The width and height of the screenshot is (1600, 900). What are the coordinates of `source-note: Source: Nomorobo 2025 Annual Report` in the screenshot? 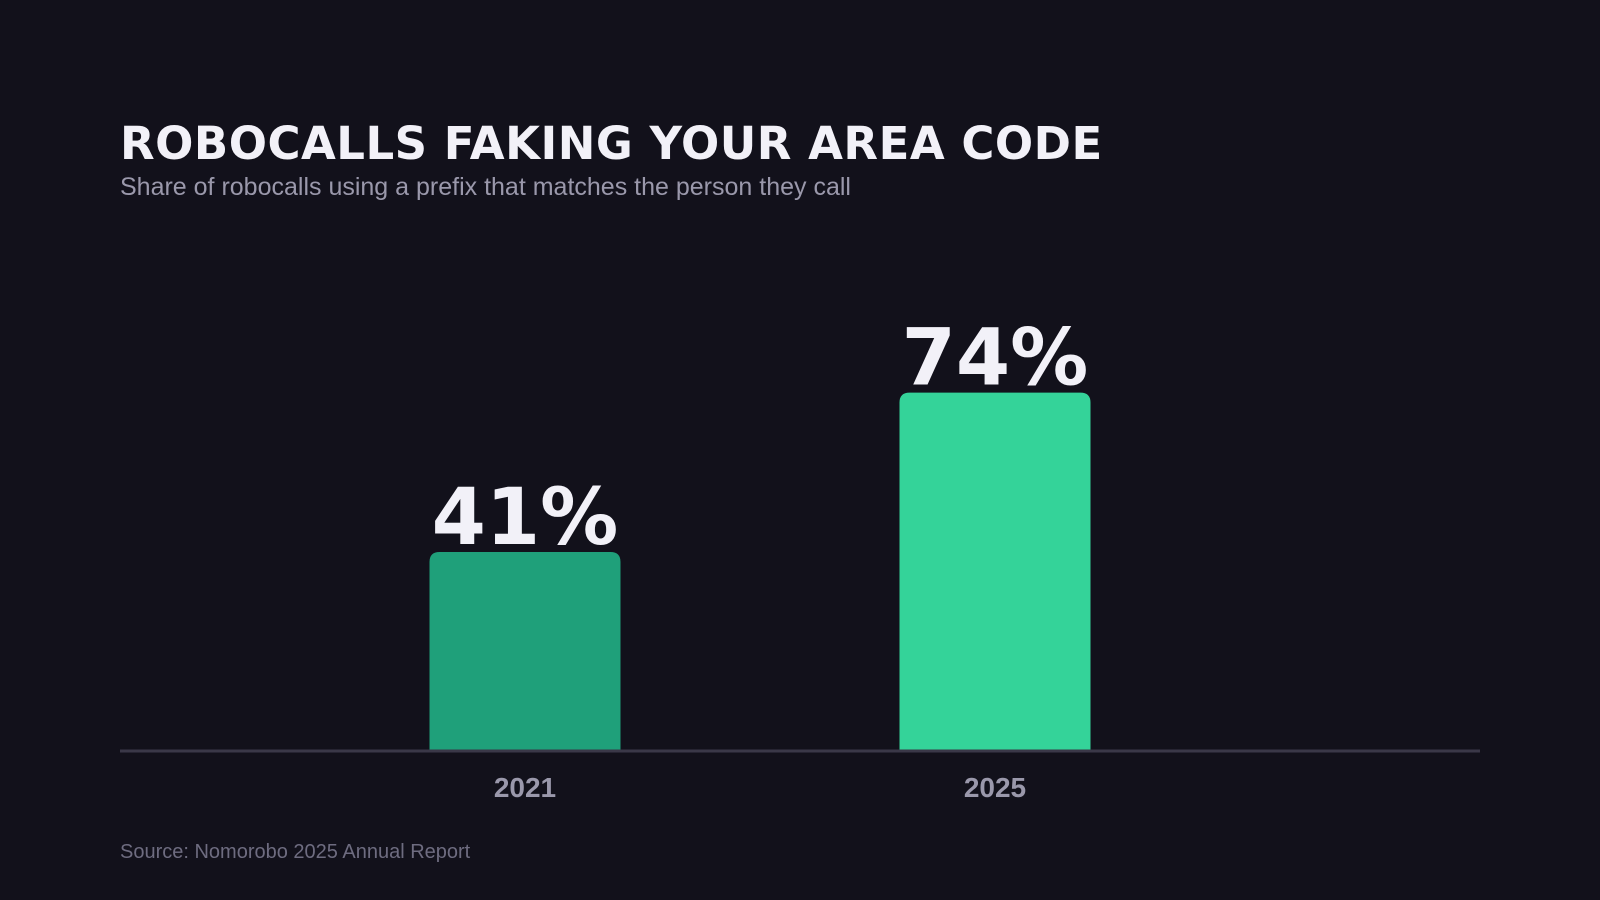 It's located at (295, 852).